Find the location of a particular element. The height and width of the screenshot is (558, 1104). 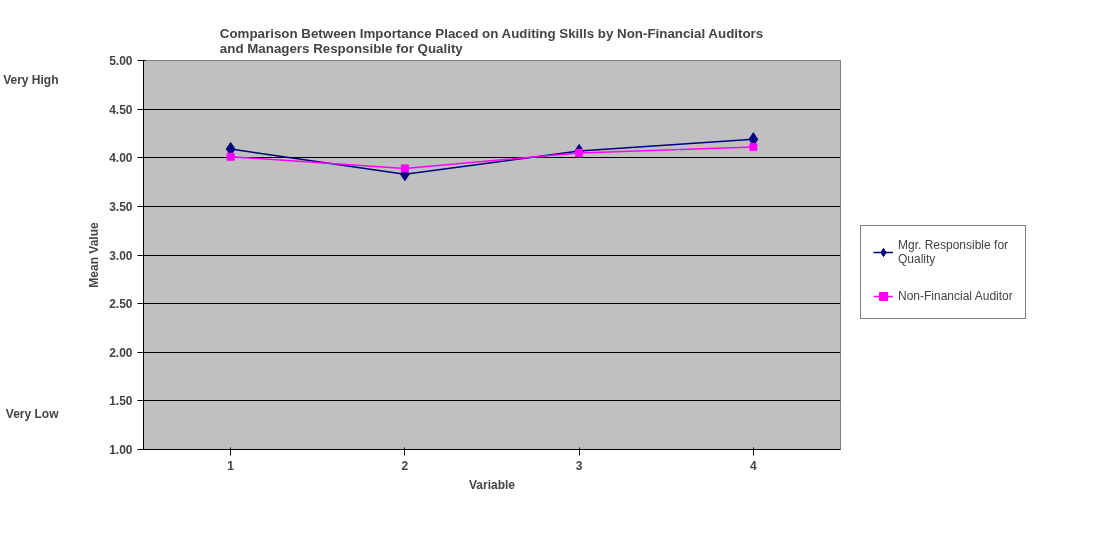

y-tick-label: 3.50 is located at coordinates (121, 206).